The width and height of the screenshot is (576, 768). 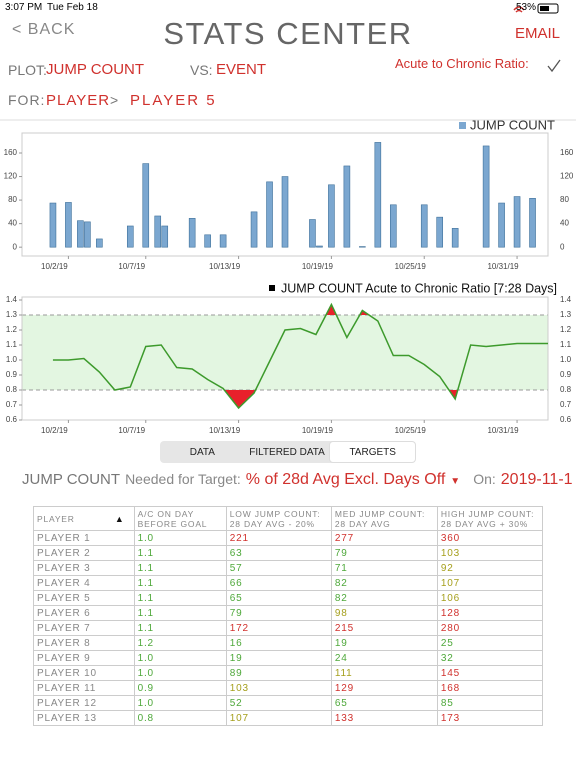 What do you see at coordinates (554, 66) in the screenshot?
I see `checkmark` at bounding box center [554, 66].